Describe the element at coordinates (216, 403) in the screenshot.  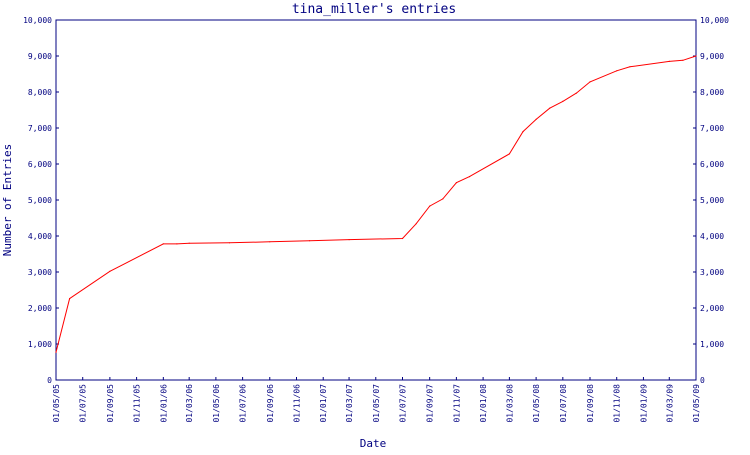
I see `x-tick-label: 01/05/06` at that location.